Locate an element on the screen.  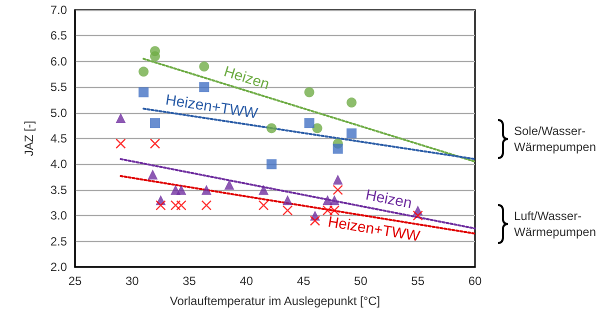
x-tick-label: 35 is located at coordinates (189, 281).